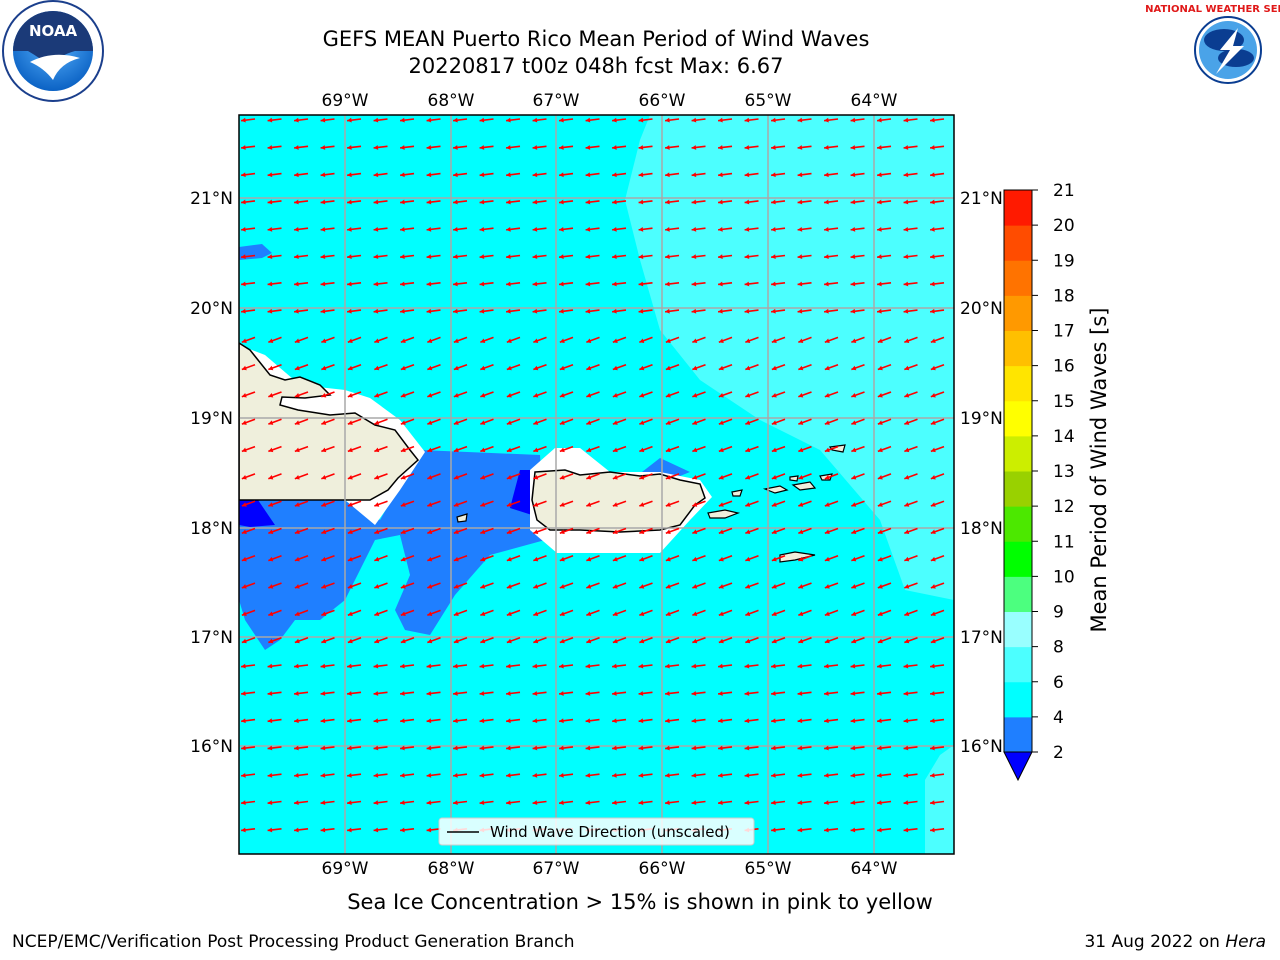 Image resolution: width=1280 pixels, height=960 pixels. I want to click on land-puerto-rico, so click(618, 501).